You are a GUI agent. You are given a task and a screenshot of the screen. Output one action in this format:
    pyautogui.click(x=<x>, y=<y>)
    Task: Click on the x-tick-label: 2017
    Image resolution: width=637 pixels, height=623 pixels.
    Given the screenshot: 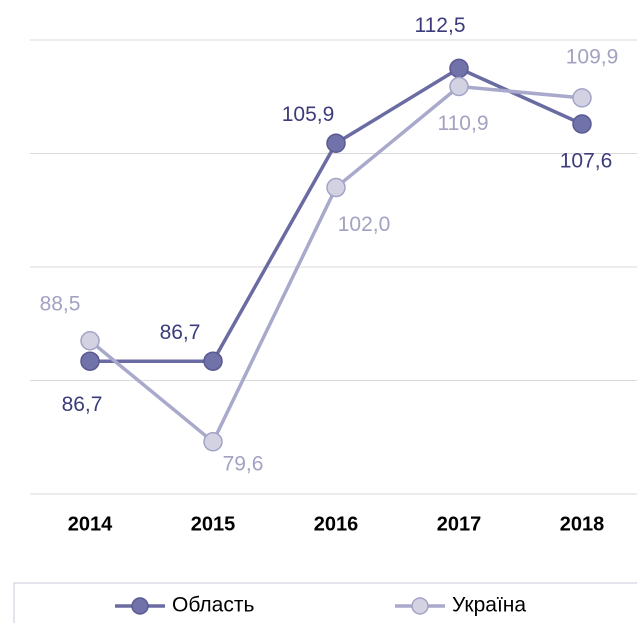 What is the action you would take?
    pyautogui.click(x=459, y=524)
    